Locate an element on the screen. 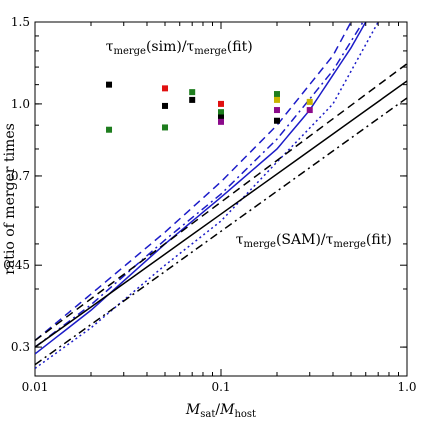 This screenshot has height=436, width=436. annotation-sim-fit: τmerge(sim)/τmerge(fit) is located at coordinates (179, 48).